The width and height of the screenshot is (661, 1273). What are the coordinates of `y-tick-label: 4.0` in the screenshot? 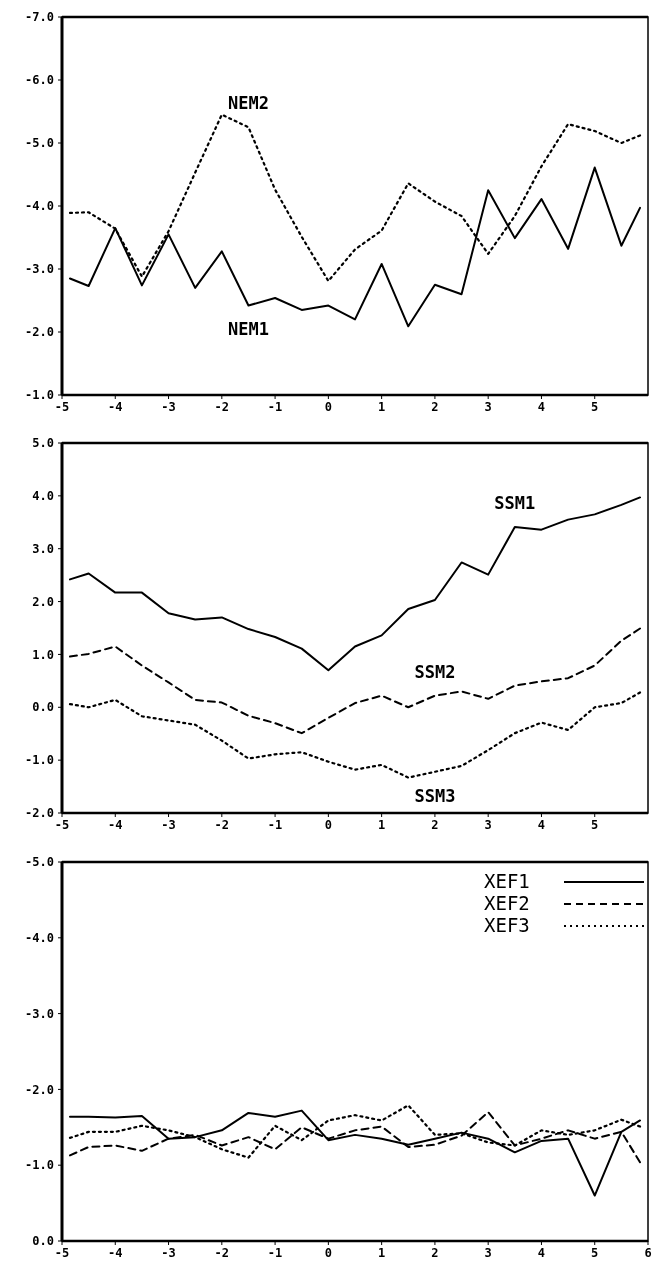 It's located at (43, 496).